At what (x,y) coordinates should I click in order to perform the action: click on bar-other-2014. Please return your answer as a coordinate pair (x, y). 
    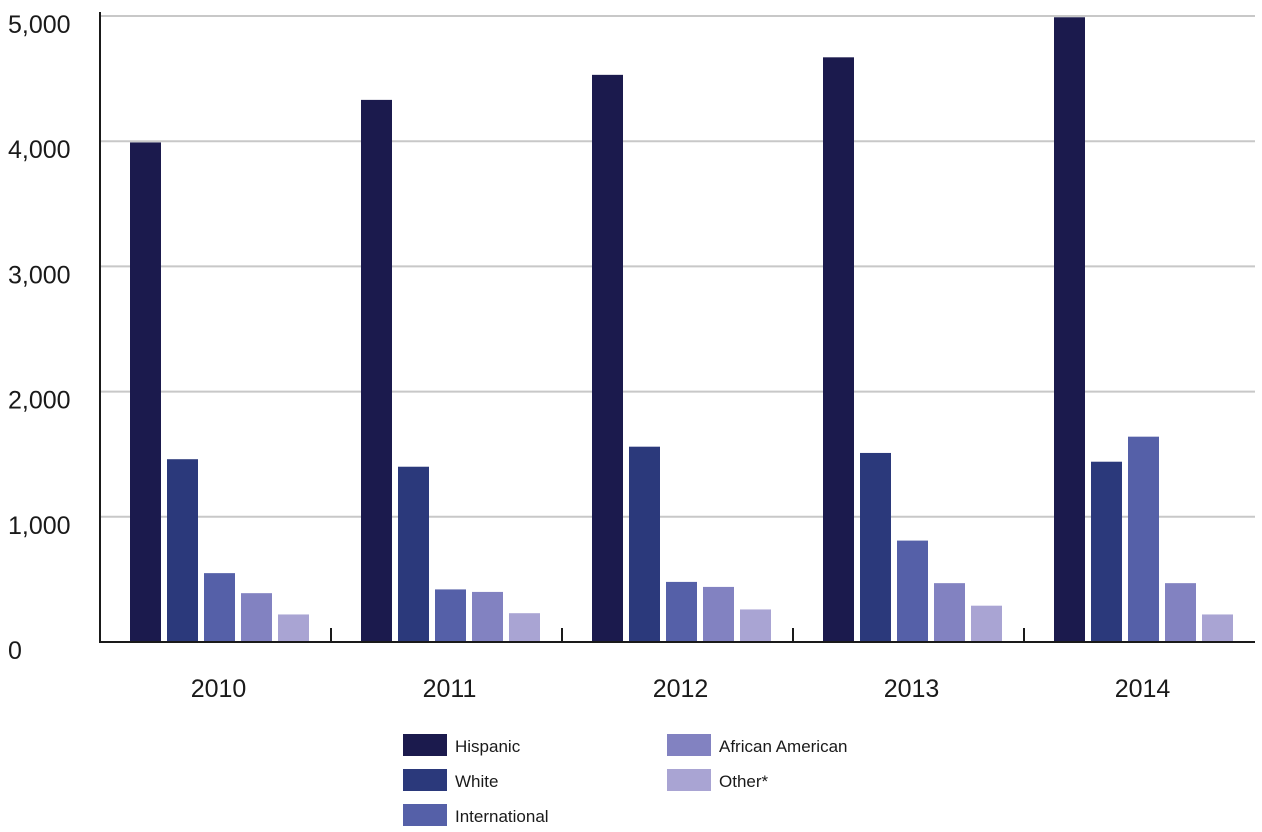
    Looking at the image, I should click on (1217, 628).